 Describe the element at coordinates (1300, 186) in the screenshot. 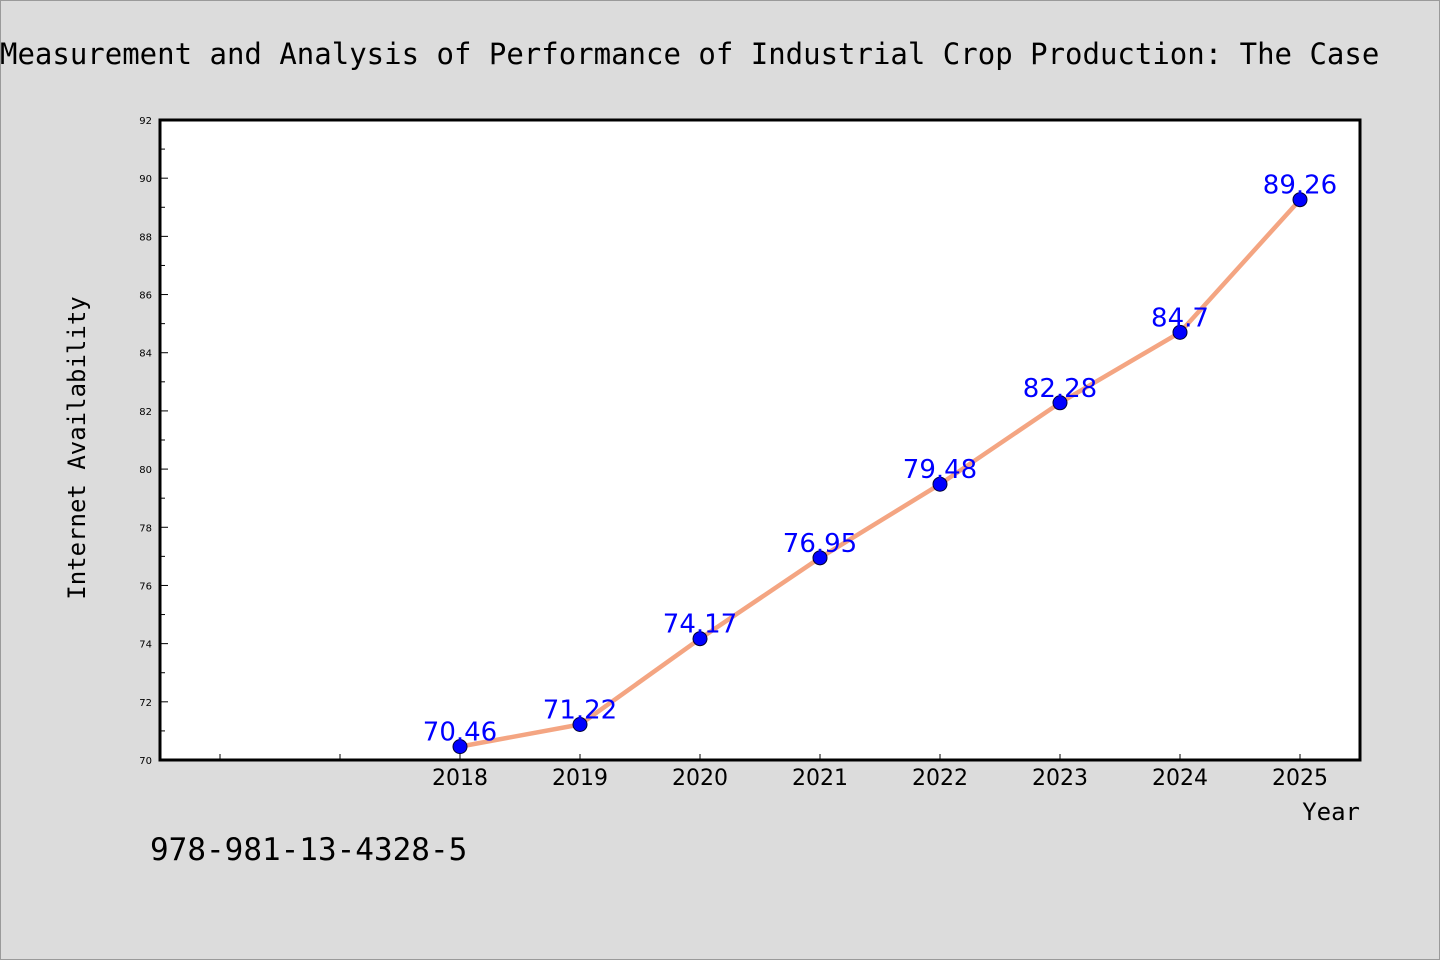

I see `data-label: 89.26` at that location.